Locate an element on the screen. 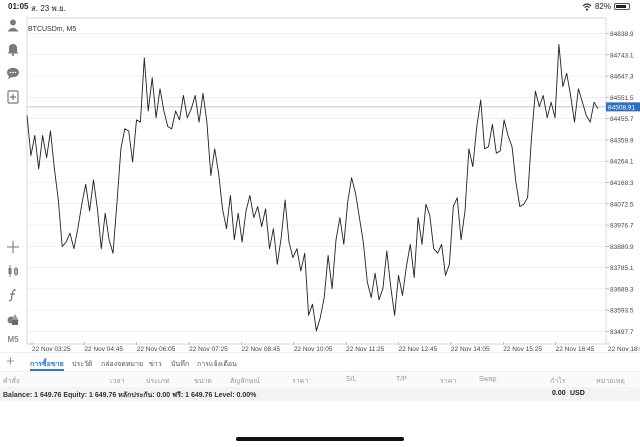 The image size is (640, 447). shapes-icon is located at coordinates (13, 319).